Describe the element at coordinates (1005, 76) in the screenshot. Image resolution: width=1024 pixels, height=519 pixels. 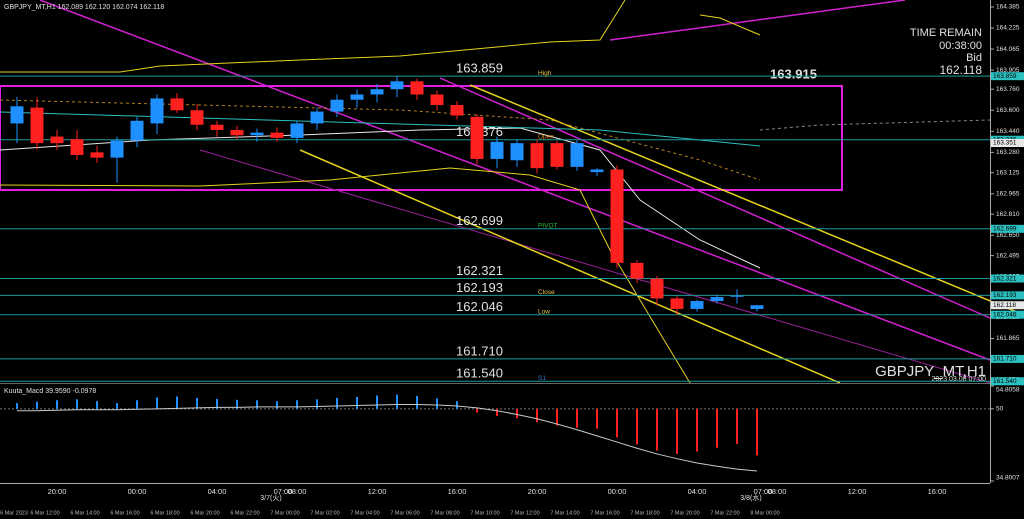
I see `axis-marker-label: 163.859` at that location.